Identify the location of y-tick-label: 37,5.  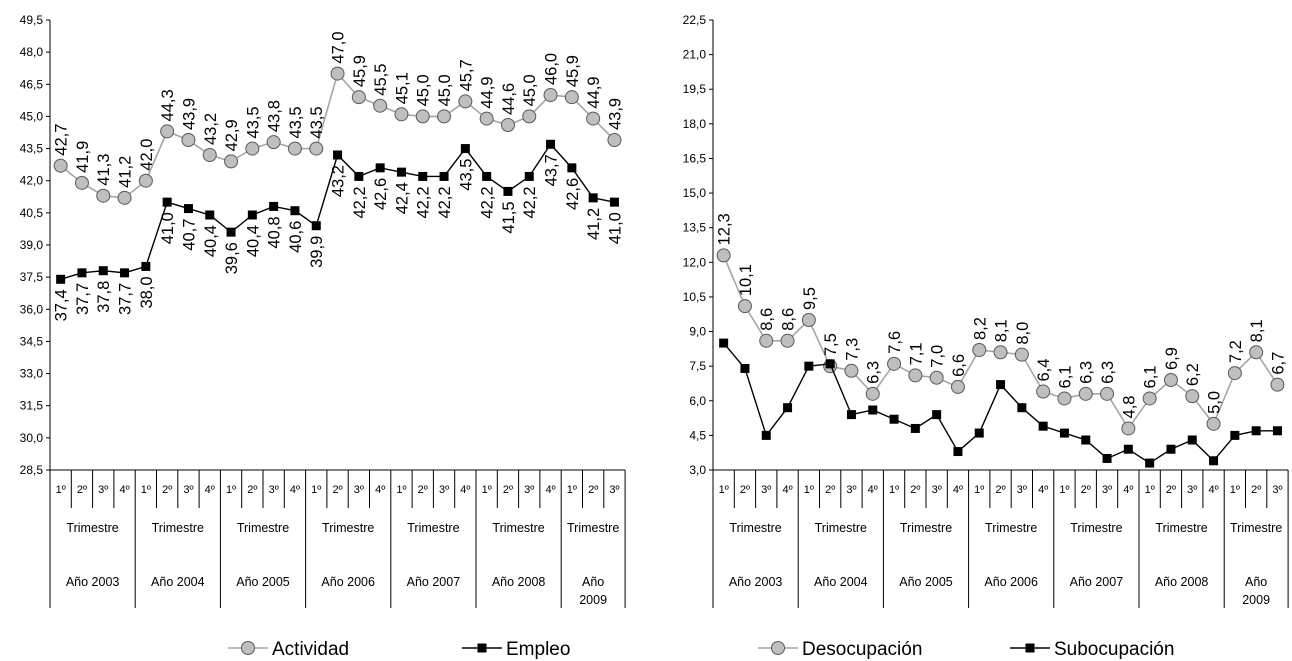
(32, 277).